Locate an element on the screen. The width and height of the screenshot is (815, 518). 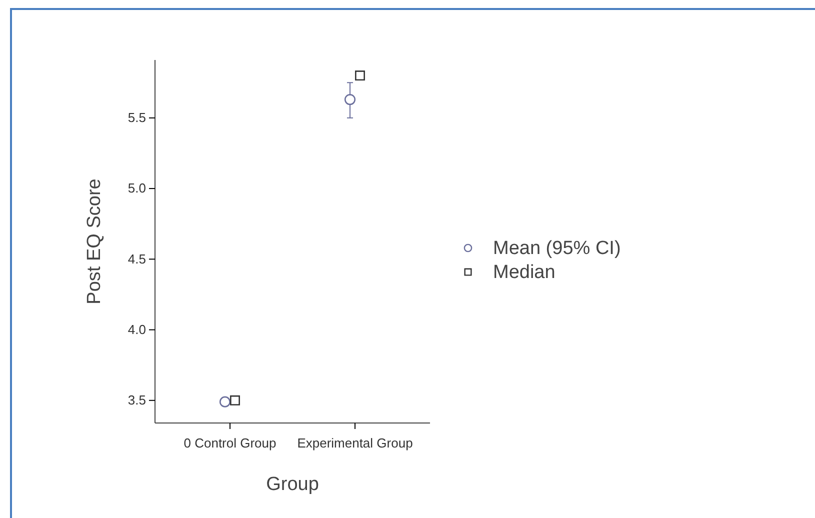
y-tick-label: 5.5 is located at coordinates (137, 118).